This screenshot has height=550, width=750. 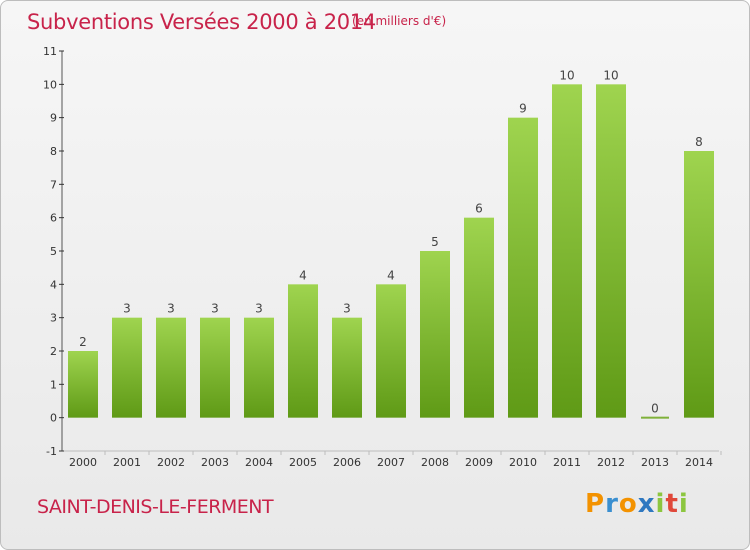 What do you see at coordinates (53, 284) in the screenshot?
I see `y-tick-label: 4` at bounding box center [53, 284].